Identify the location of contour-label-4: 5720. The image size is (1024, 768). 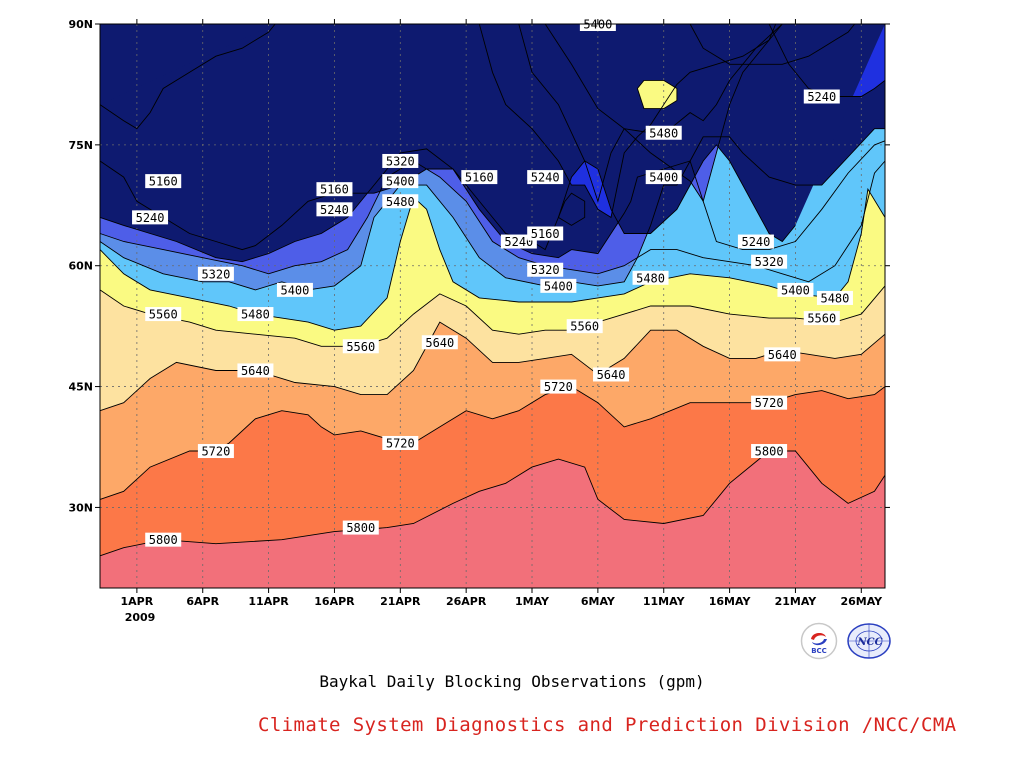
(400, 443).